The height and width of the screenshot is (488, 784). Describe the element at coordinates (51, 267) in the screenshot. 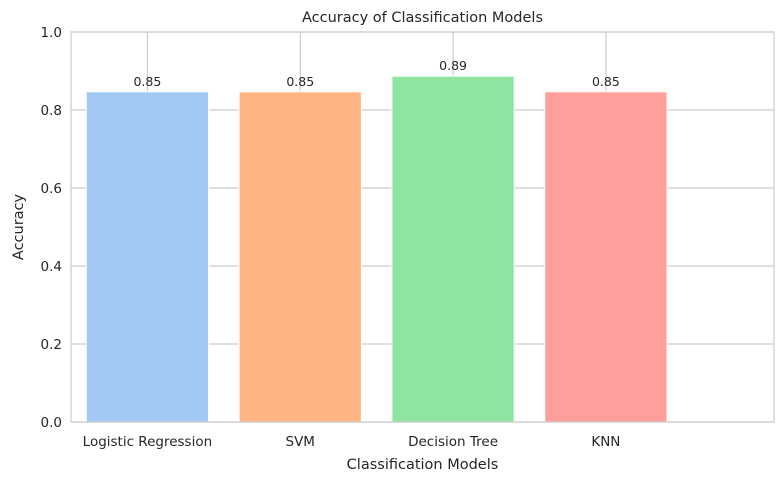

I see `y-tick-label: 0.4` at that location.